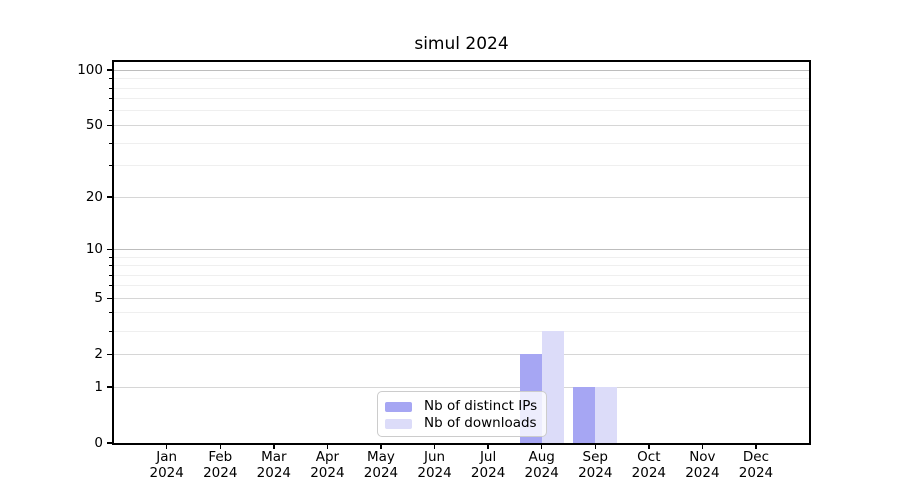 The height and width of the screenshot is (500, 900). I want to click on y-tick-label: 20, so click(94, 197).